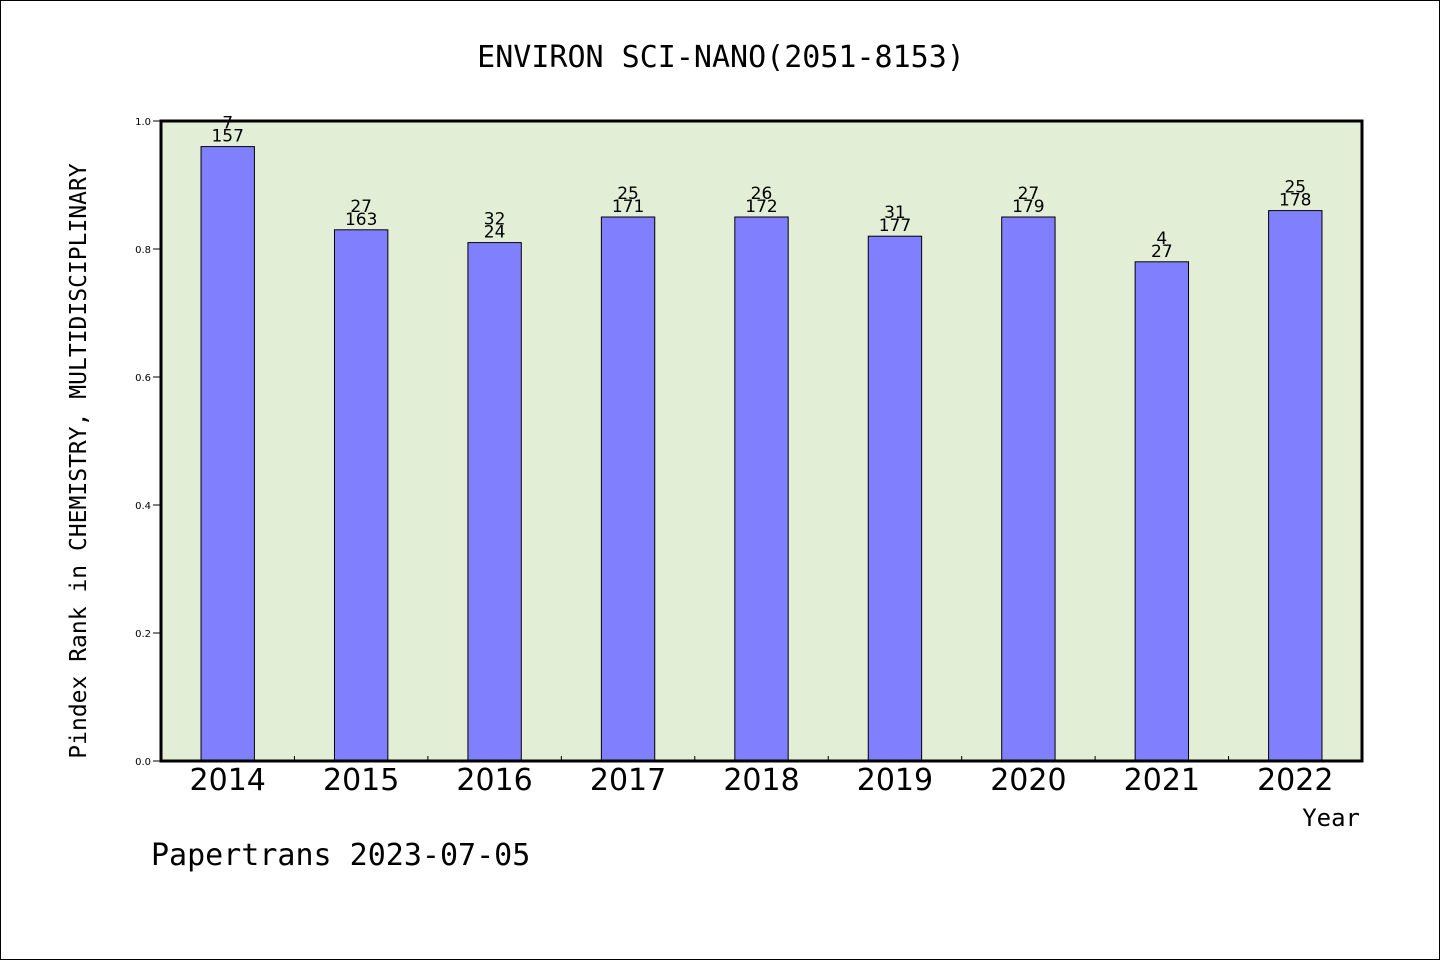 This screenshot has height=960, width=1440. Describe the element at coordinates (761, 207) in the screenshot. I see `bar-label-bottom: 172` at that location.